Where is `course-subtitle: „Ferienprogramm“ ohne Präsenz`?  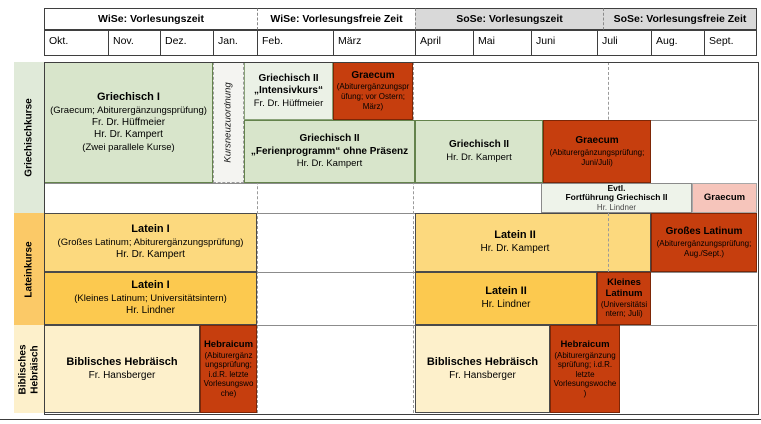 course-subtitle: „Ferienprogramm“ ohne Präsenz is located at coordinates (329, 151).